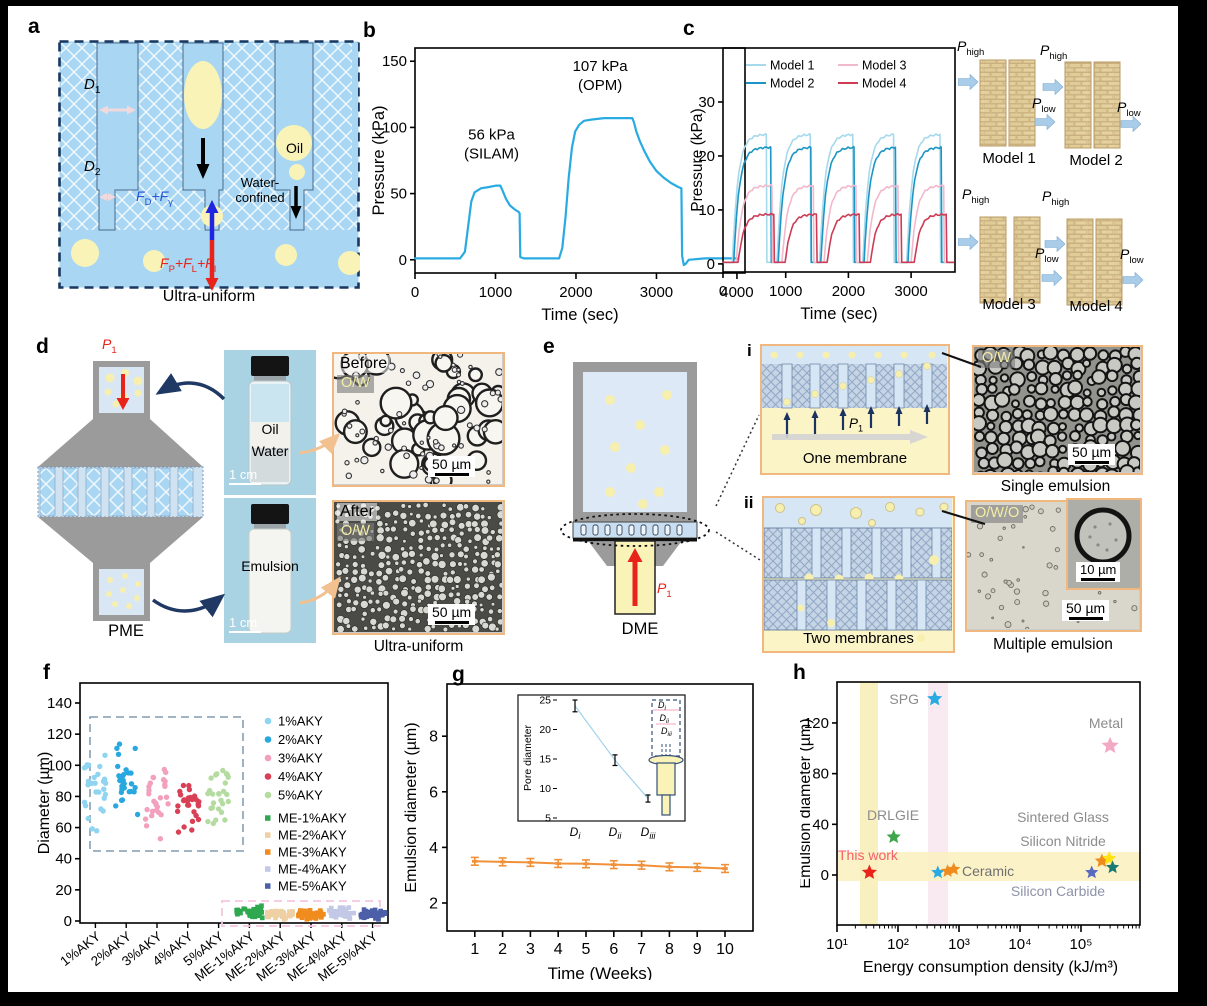  What do you see at coordinates (433, 792) in the screenshot?
I see `svg-text: 6` at bounding box center [433, 792].